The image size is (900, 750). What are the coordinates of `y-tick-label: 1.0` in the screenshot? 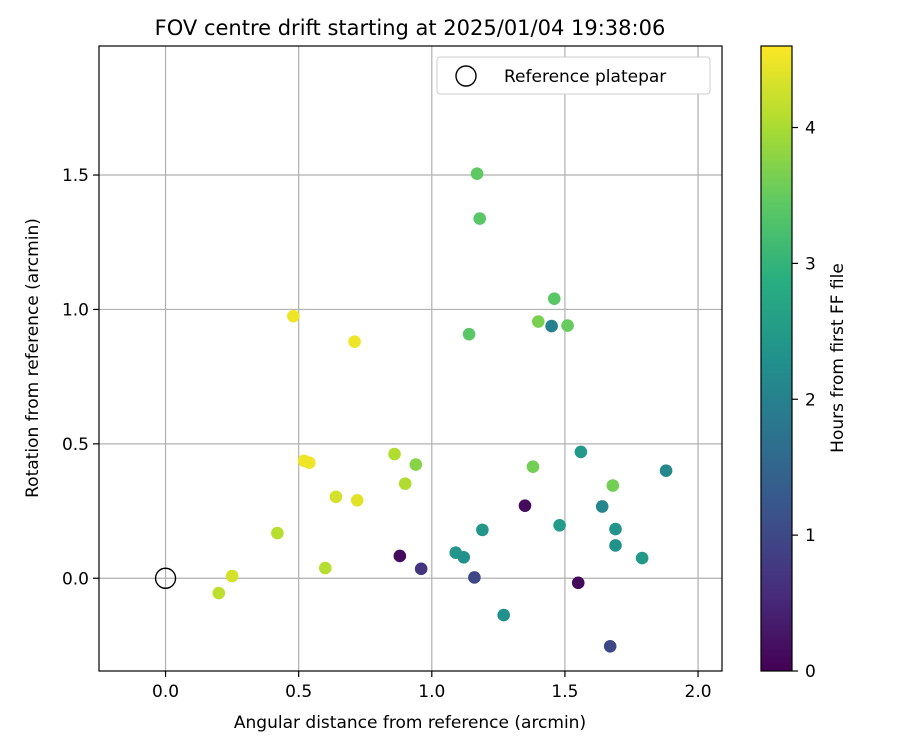 It's located at (75, 310).